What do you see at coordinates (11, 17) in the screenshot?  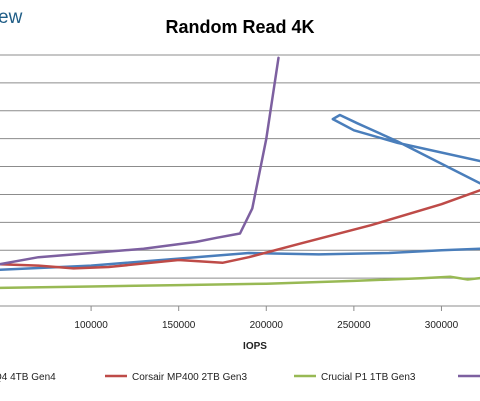 I see `logo-text: ew` at bounding box center [11, 17].